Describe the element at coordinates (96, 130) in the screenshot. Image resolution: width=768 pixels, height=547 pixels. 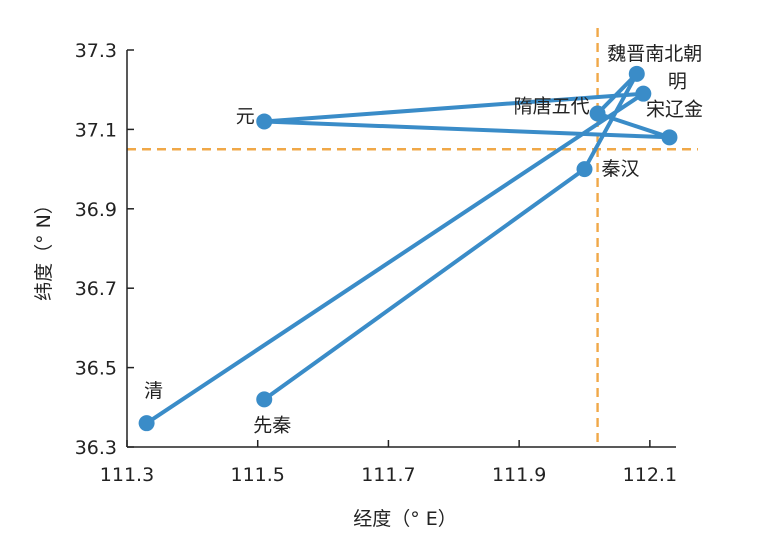
I see `y-tick-label: 37.1` at that location.